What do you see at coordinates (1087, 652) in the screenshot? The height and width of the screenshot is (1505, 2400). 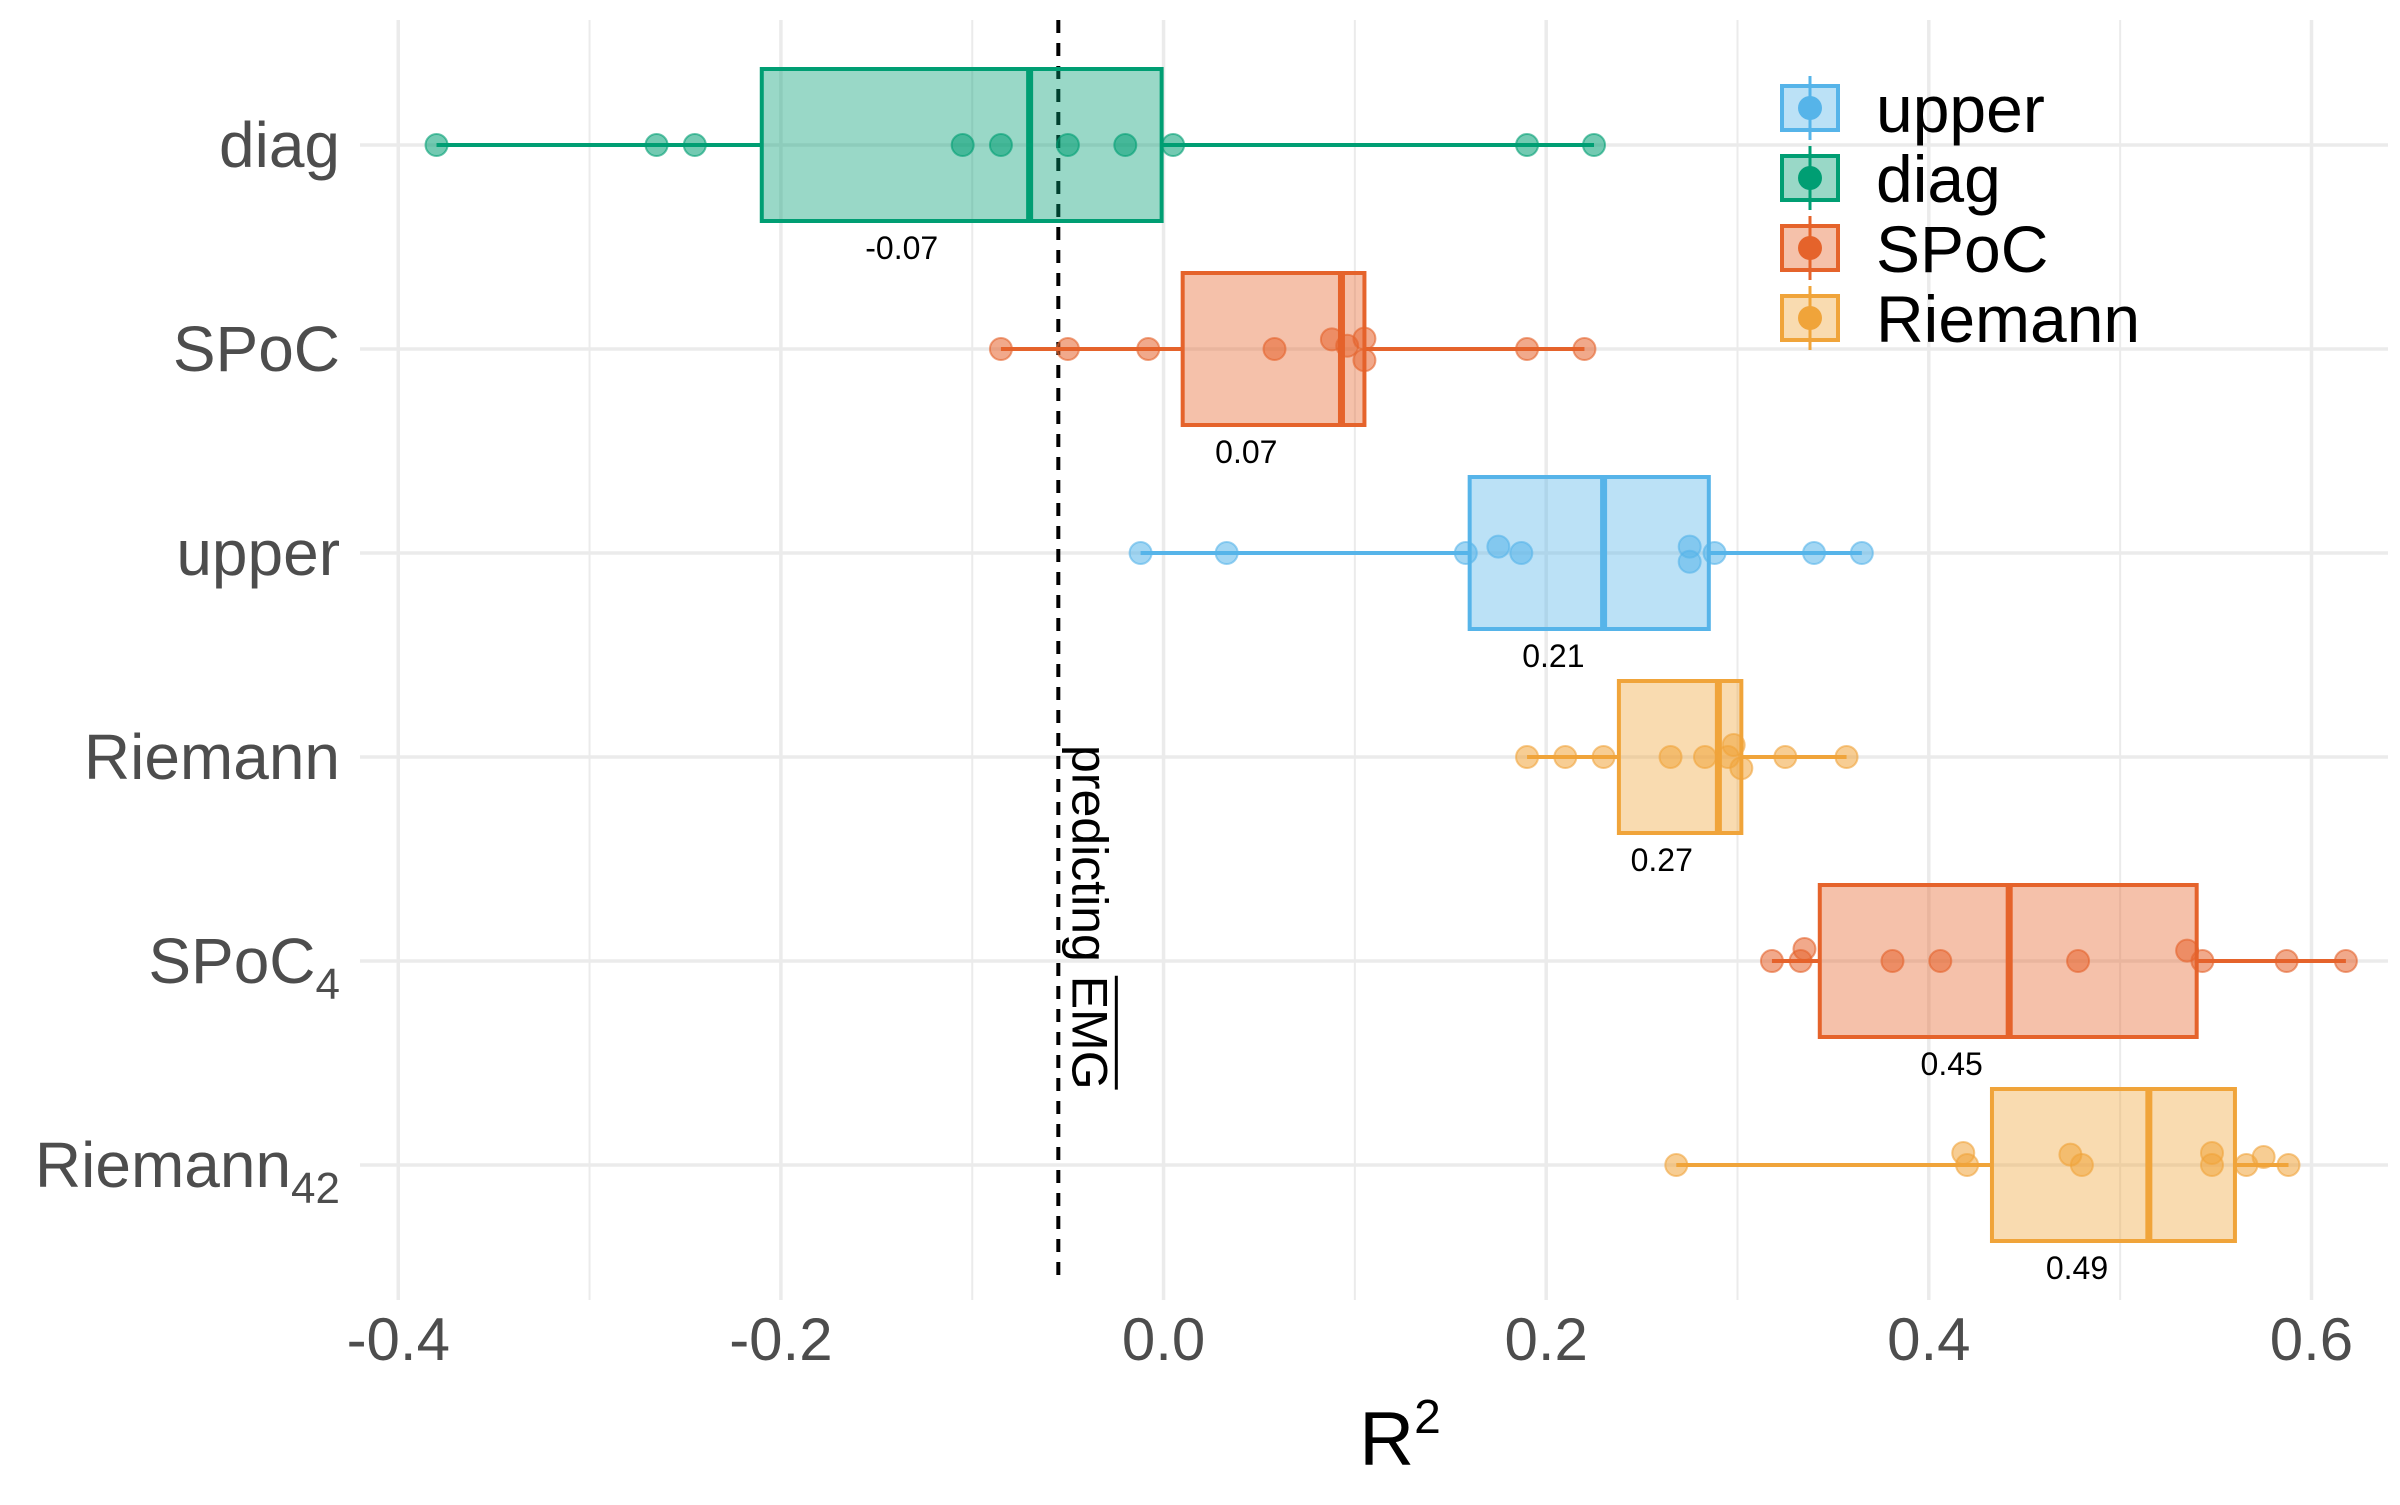 I see `reference-line-group: predicting EMG` at bounding box center [1087, 652].